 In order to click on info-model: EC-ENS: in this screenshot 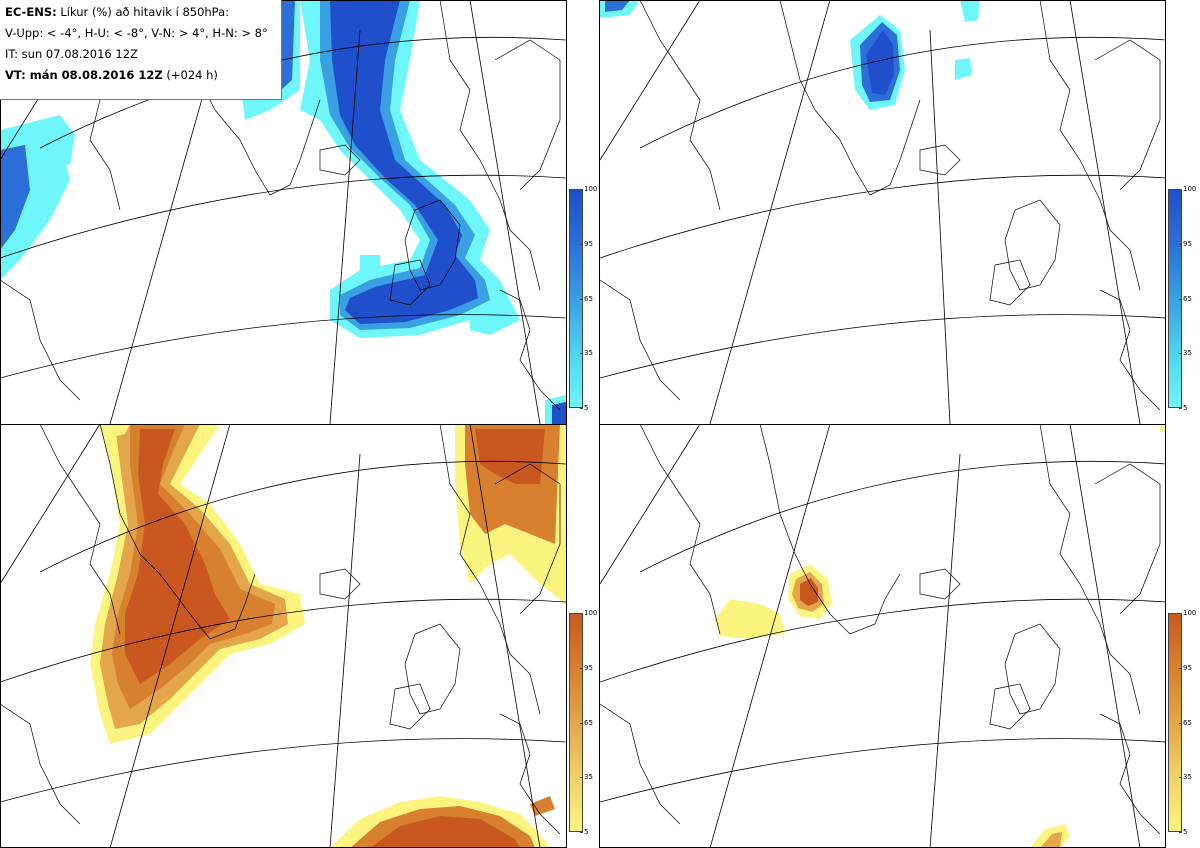, I will do `click(31, 12)`.